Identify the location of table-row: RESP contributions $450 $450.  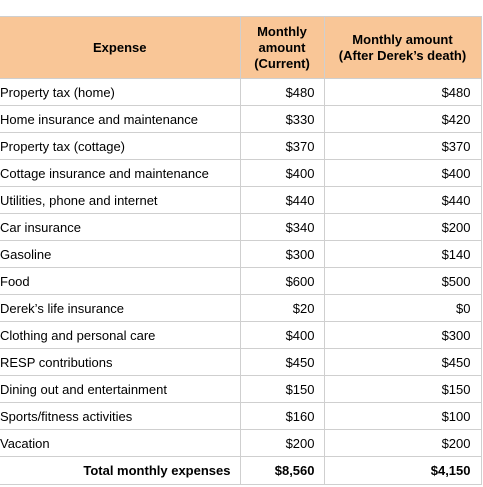
(241, 362).